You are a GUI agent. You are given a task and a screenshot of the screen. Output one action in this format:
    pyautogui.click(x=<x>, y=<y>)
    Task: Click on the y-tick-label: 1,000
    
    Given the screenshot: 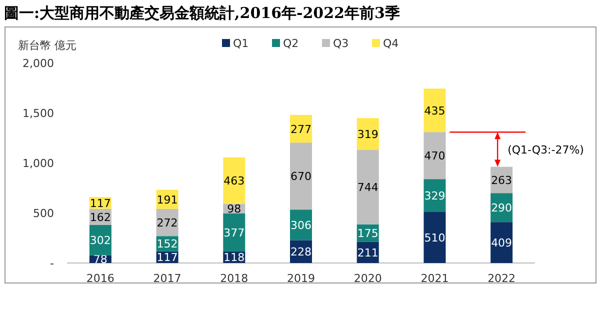 What is the action you would take?
    pyautogui.click(x=38, y=163)
    